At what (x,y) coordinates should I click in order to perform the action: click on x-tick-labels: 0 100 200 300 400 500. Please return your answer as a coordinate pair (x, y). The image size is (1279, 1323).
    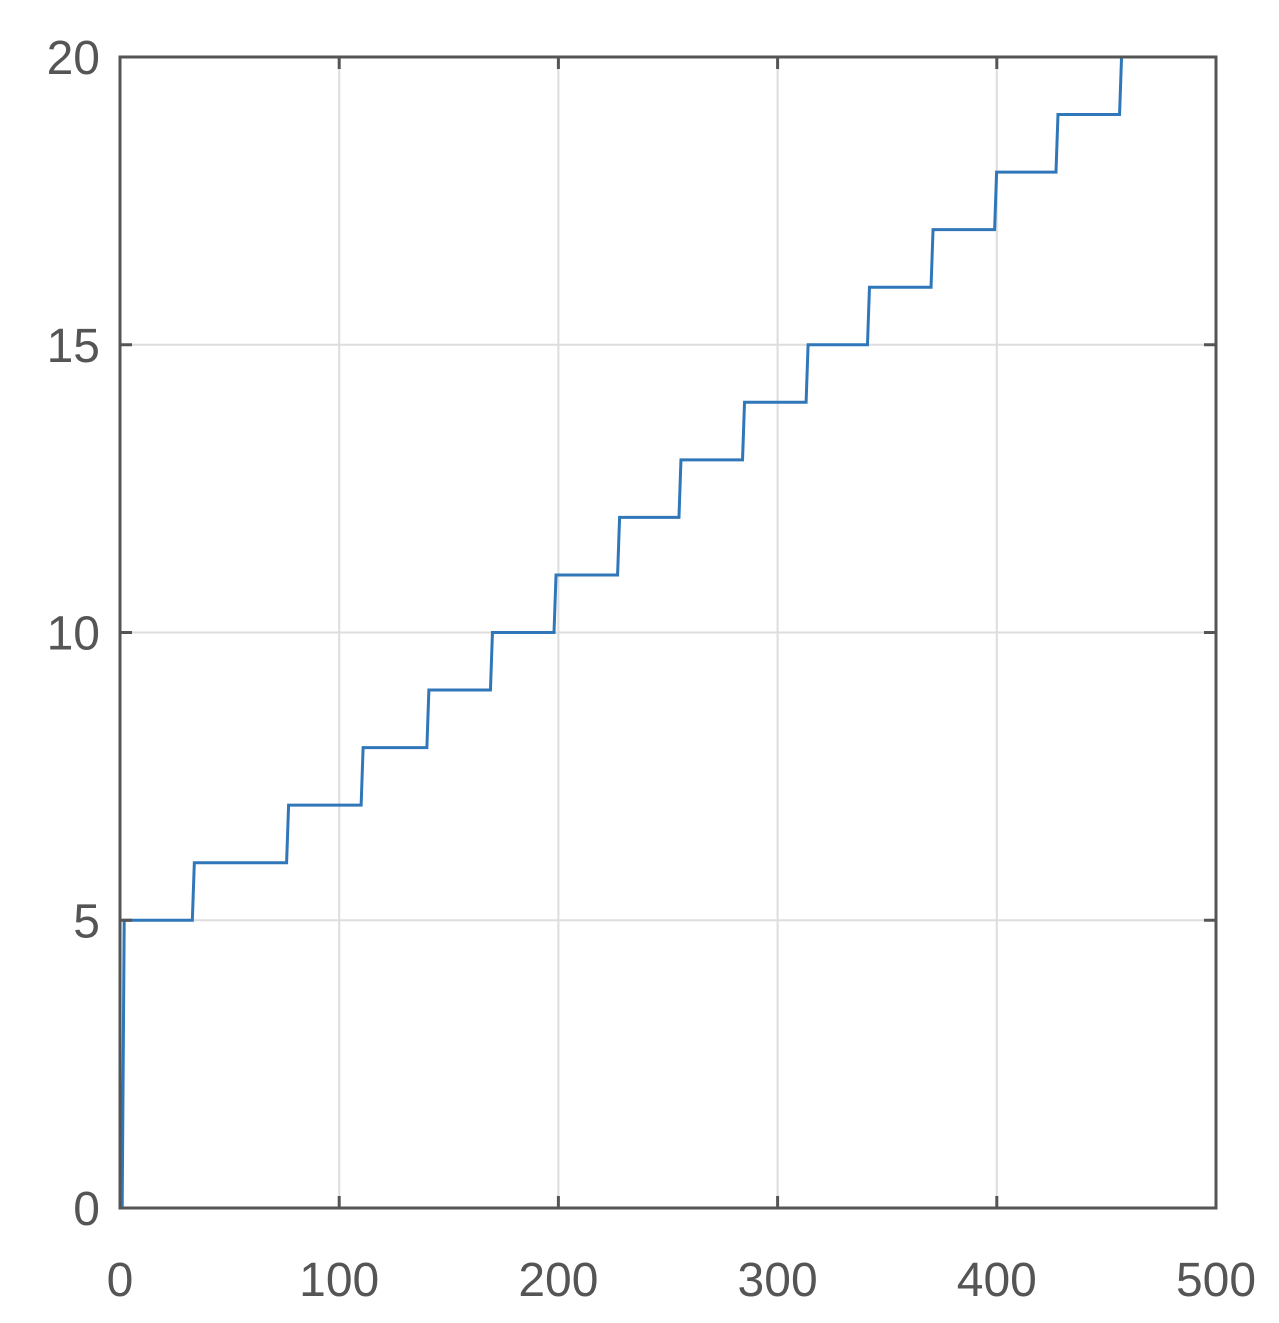
    Looking at the image, I should click on (681, 1280).